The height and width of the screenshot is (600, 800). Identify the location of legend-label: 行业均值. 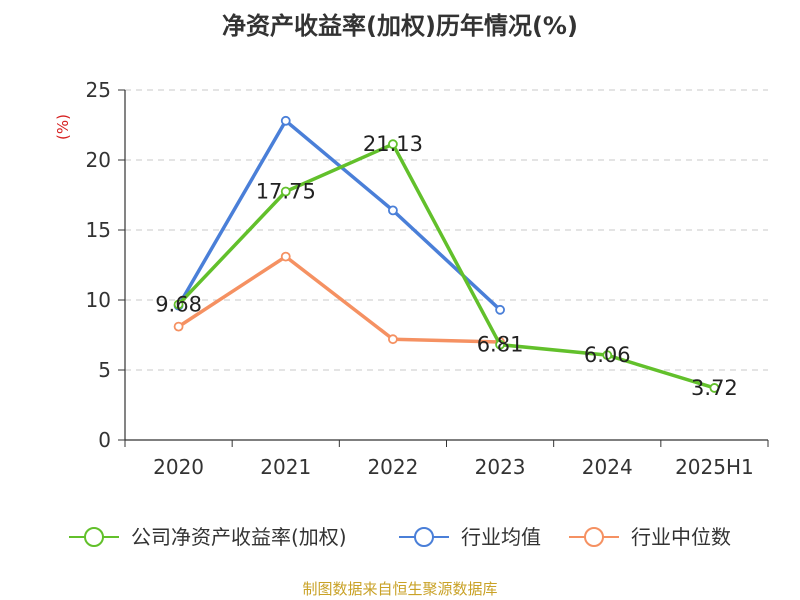
(501, 537).